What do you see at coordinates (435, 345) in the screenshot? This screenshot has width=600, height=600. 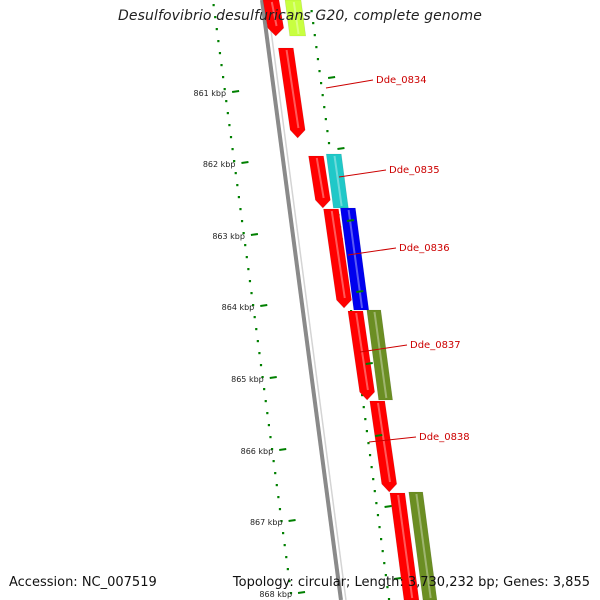 I see `gene-label: Dde_0837` at bounding box center [435, 345].